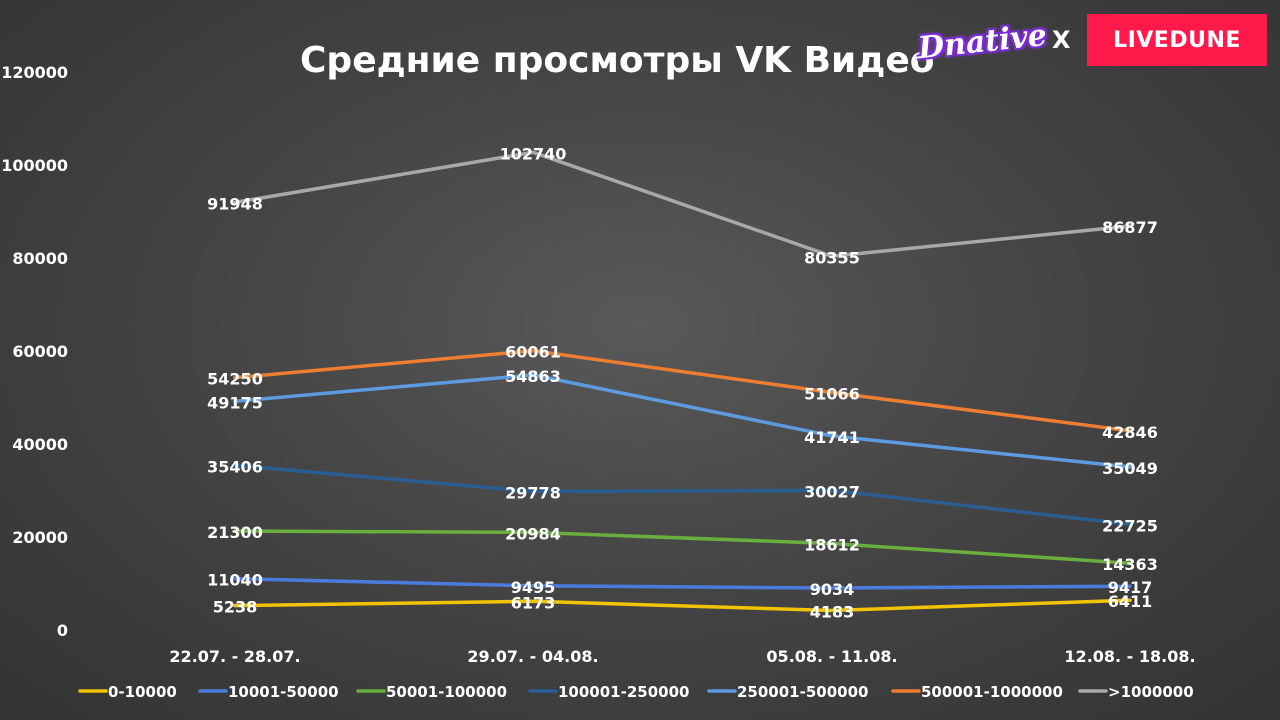  Describe the element at coordinates (533, 587) in the screenshot. I see `data-label: 9495` at that location.